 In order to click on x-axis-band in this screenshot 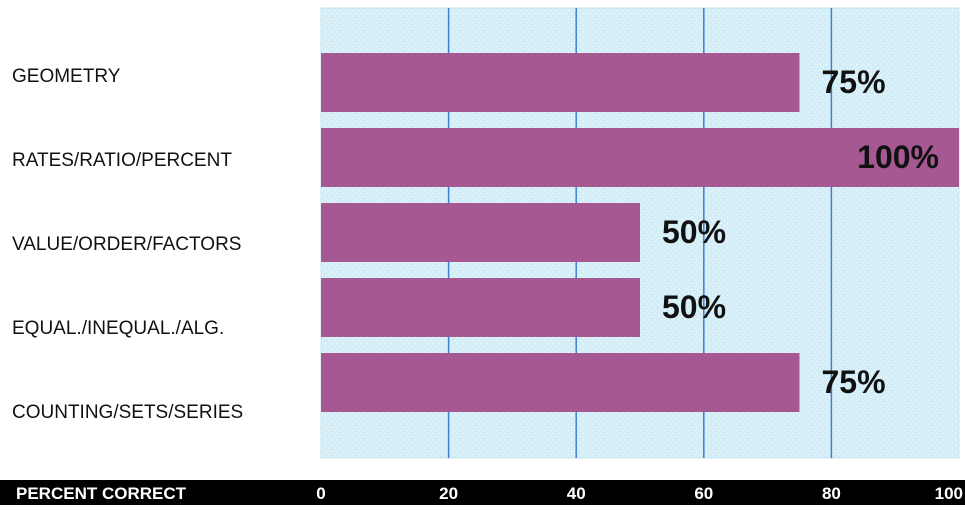, I will do `click(482, 492)`.